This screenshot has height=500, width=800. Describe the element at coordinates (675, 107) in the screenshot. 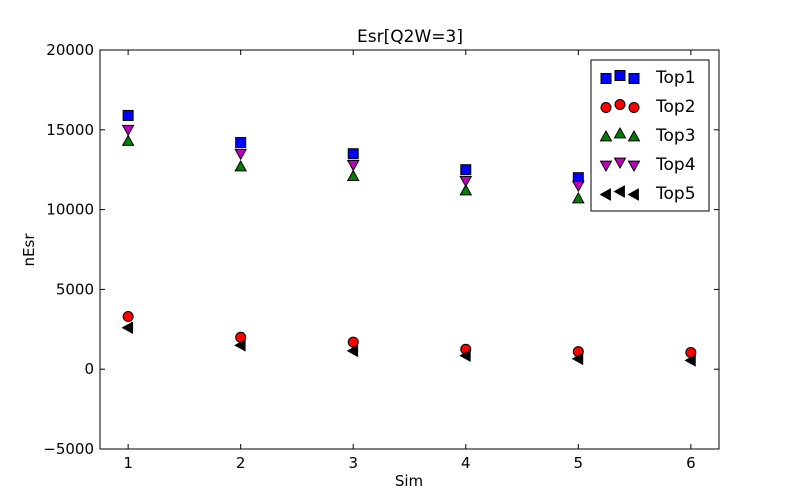

I see `legend-label: Top2` at that location.